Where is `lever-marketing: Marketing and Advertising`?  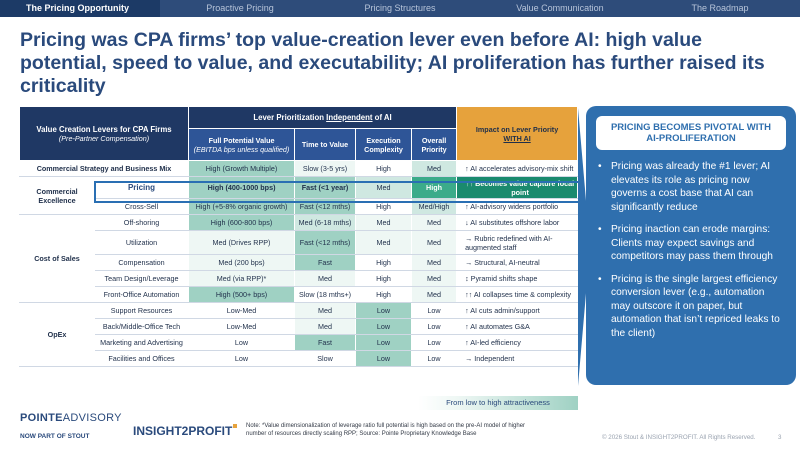 lever-marketing: Marketing and Advertising is located at coordinates (141, 342).